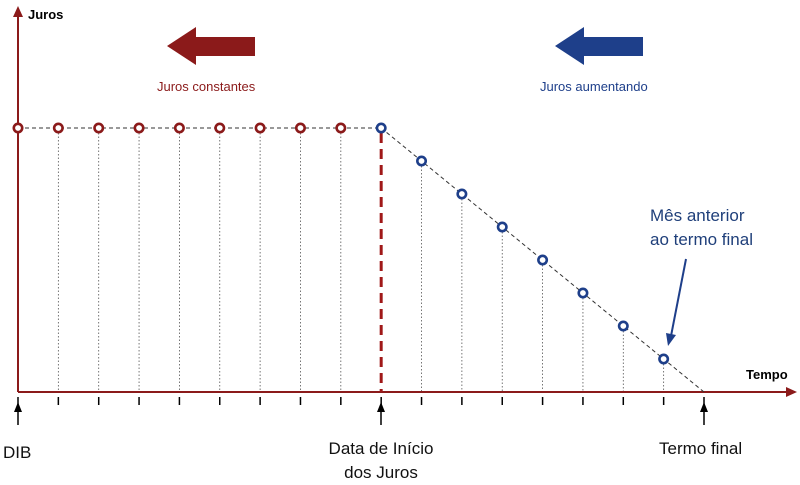 The width and height of the screenshot is (800, 485). What do you see at coordinates (381, 448) in the screenshot?
I see `interest-start-label-line-1: Data de Início` at bounding box center [381, 448].